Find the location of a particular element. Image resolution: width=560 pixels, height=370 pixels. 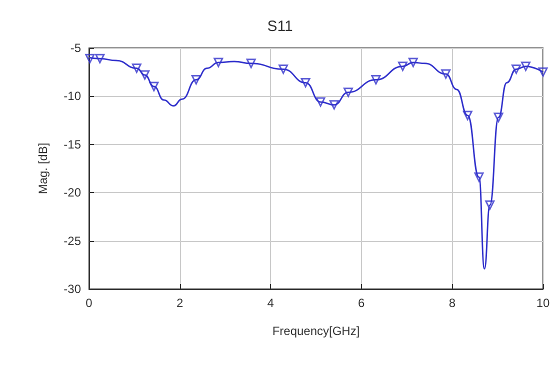

y-tick-label: -20 is located at coordinates (73, 193).